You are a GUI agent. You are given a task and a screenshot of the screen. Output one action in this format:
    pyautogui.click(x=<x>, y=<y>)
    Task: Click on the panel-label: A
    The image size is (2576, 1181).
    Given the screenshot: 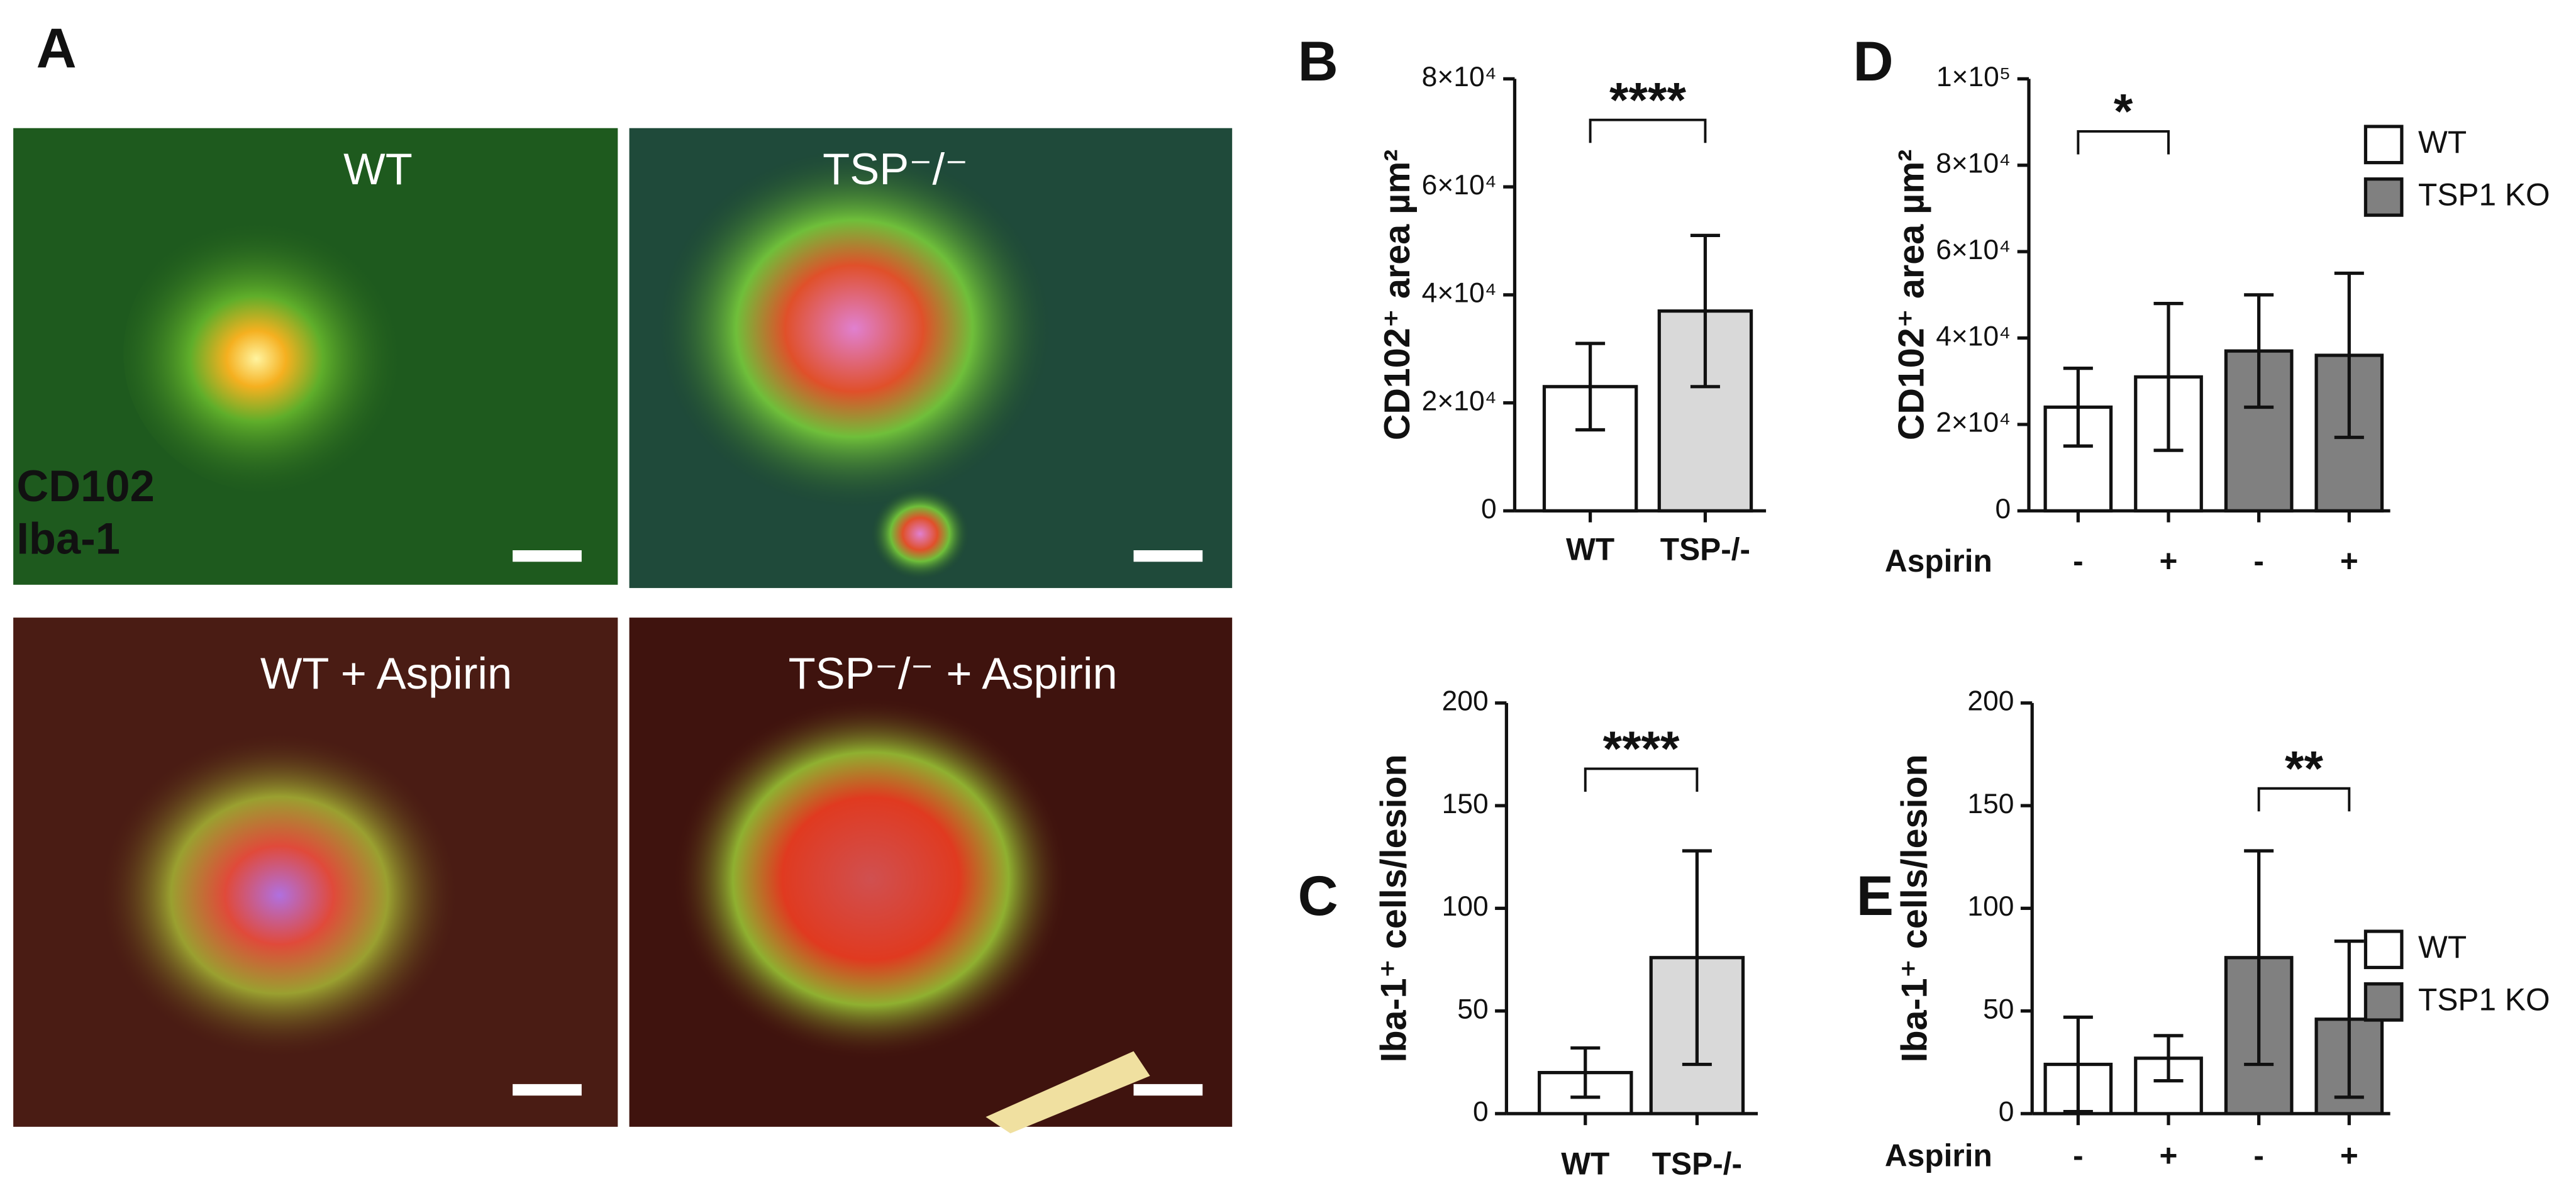 What is the action you would take?
    pyautogui.click(x=56, y=48)
    